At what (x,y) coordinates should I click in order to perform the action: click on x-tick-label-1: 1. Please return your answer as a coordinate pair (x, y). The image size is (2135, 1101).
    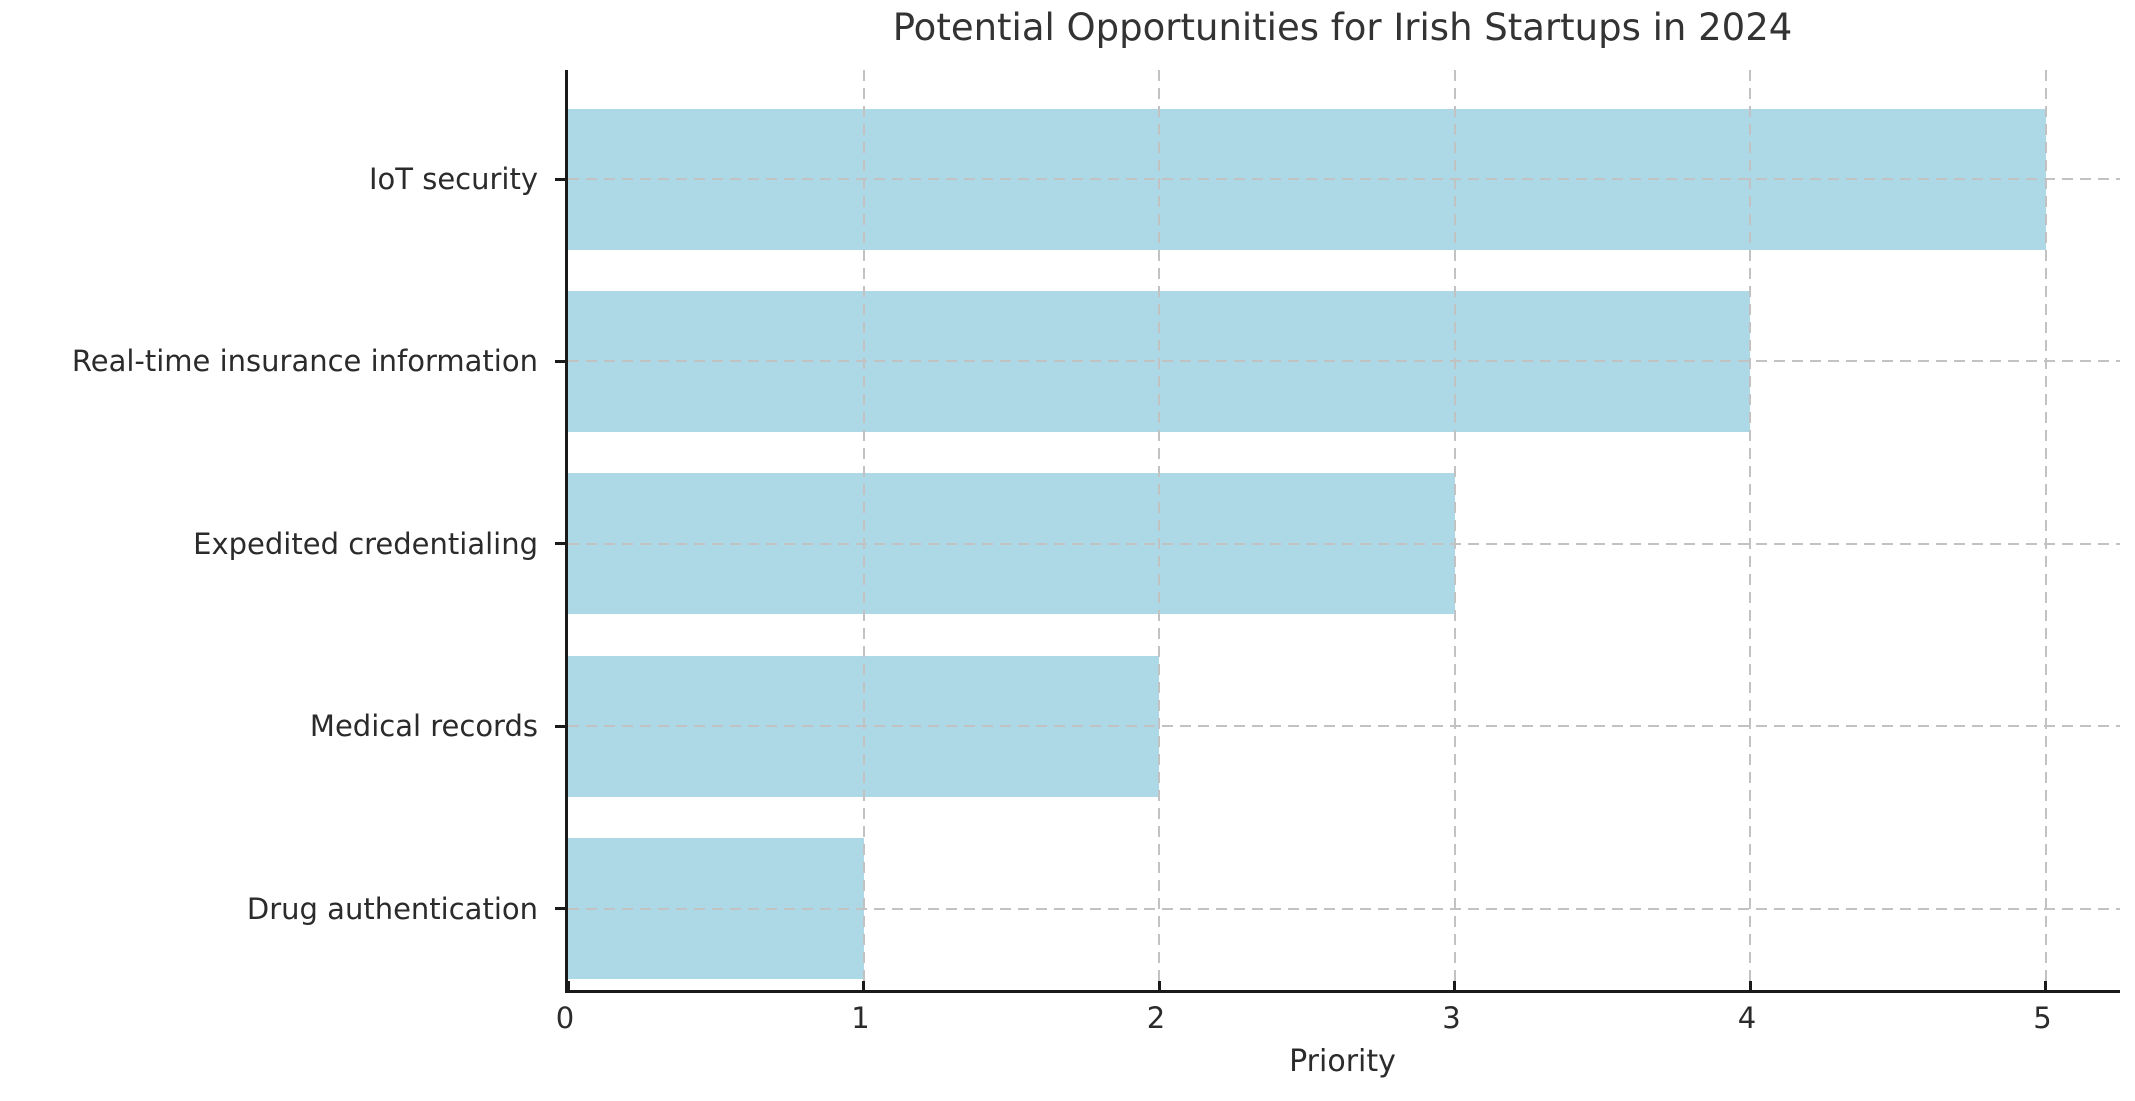
    Looking at the image, I should click on (860, 1018).